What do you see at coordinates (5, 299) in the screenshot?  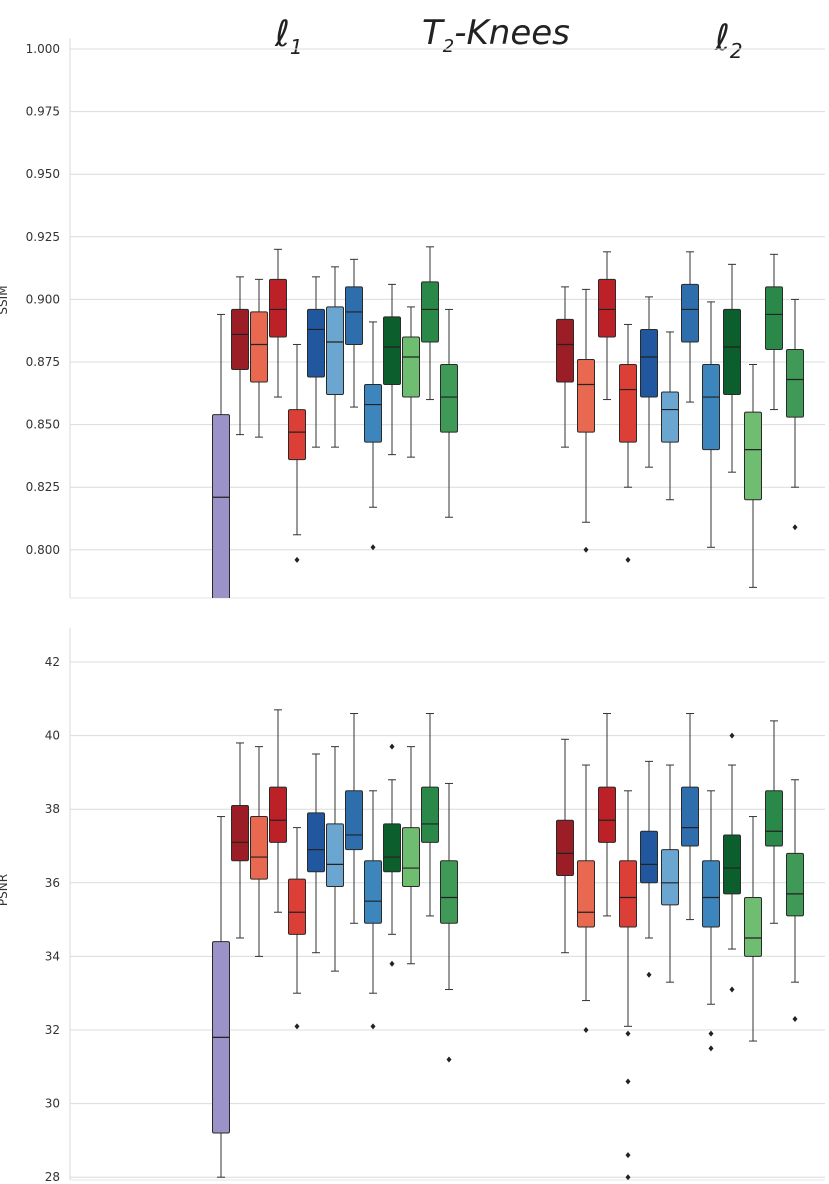 I see `ssim-y-axis-label: SSIM` at bounding box center [5, 299].